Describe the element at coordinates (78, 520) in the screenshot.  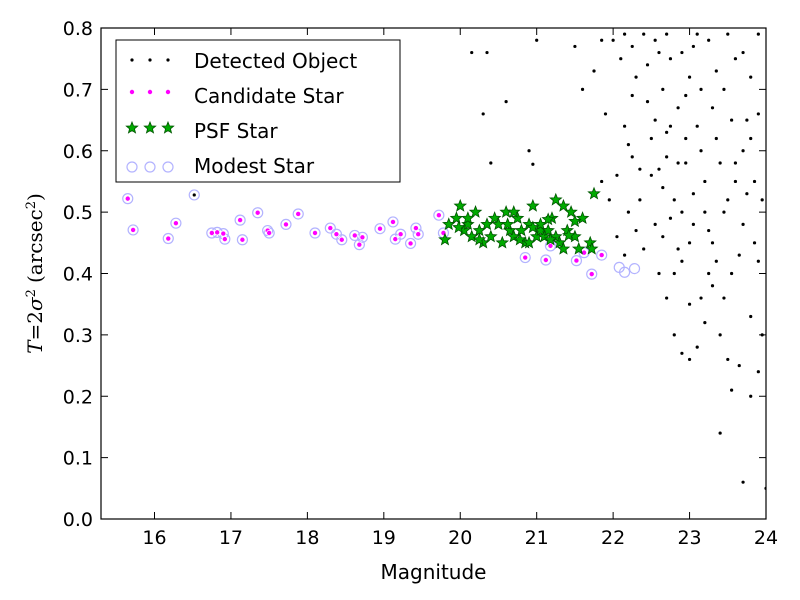
I see `y-tick-label: 0.0` at that location.